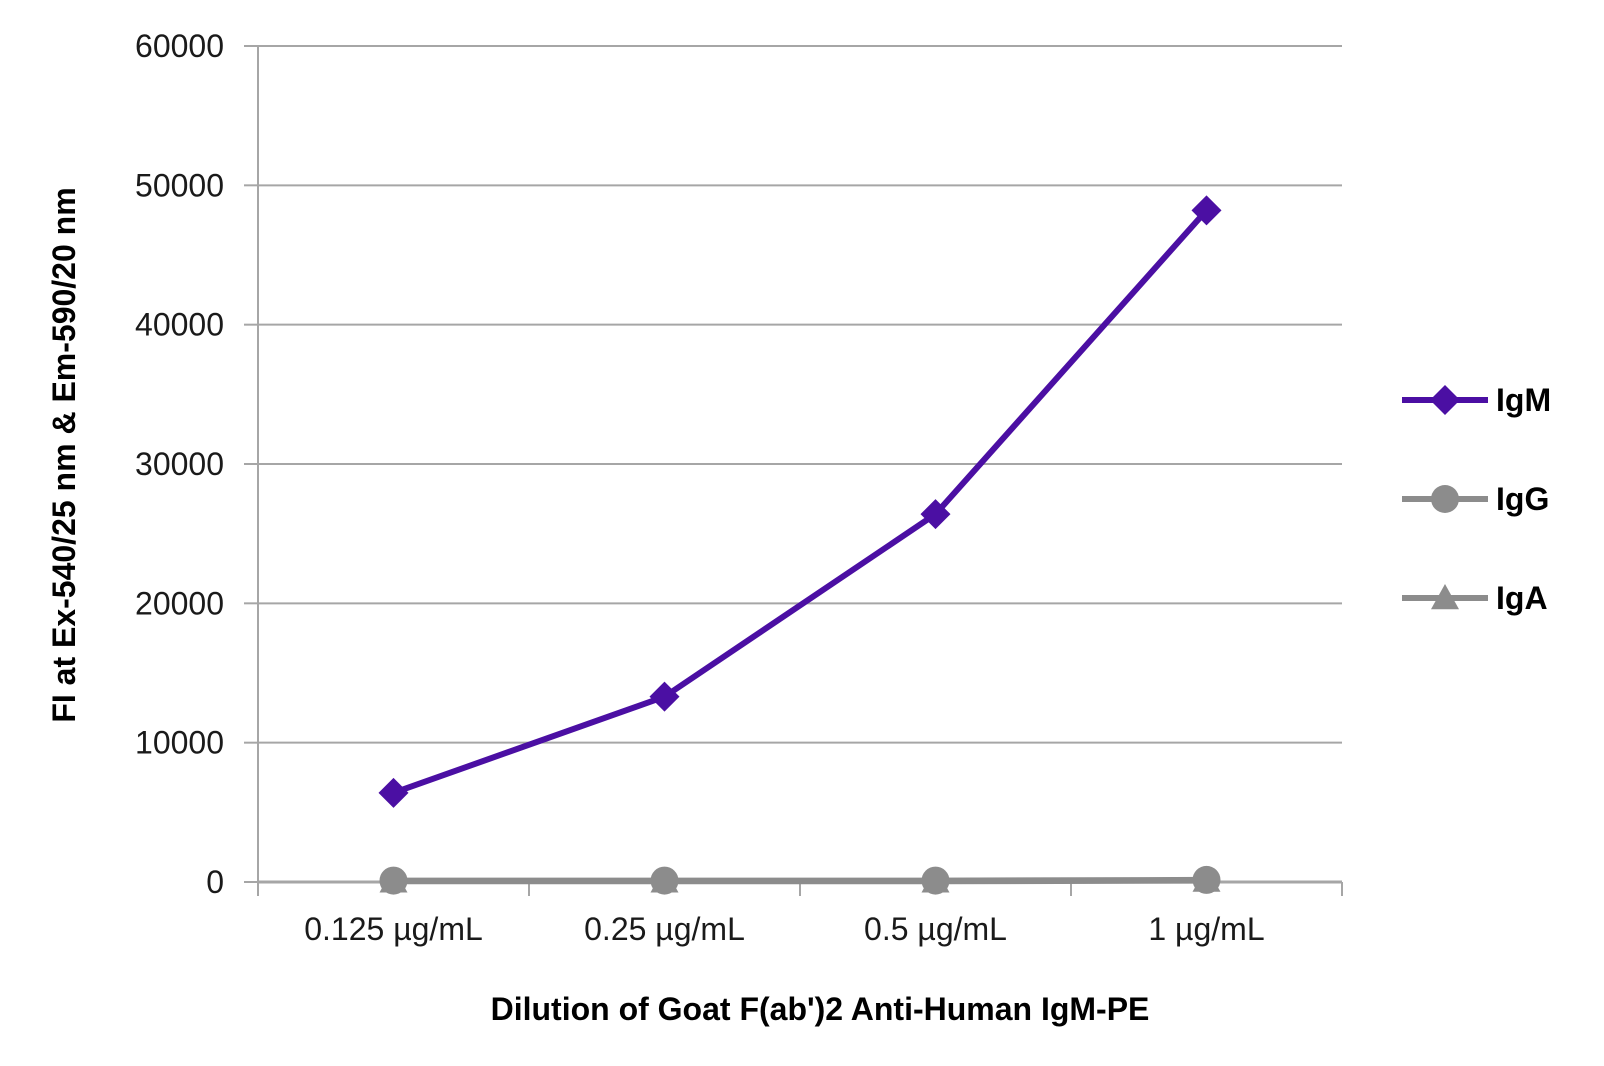 The width and height of the screenshot is (1604, 1066). I want to click on y-tick-label: 30000, so click(179, 464).